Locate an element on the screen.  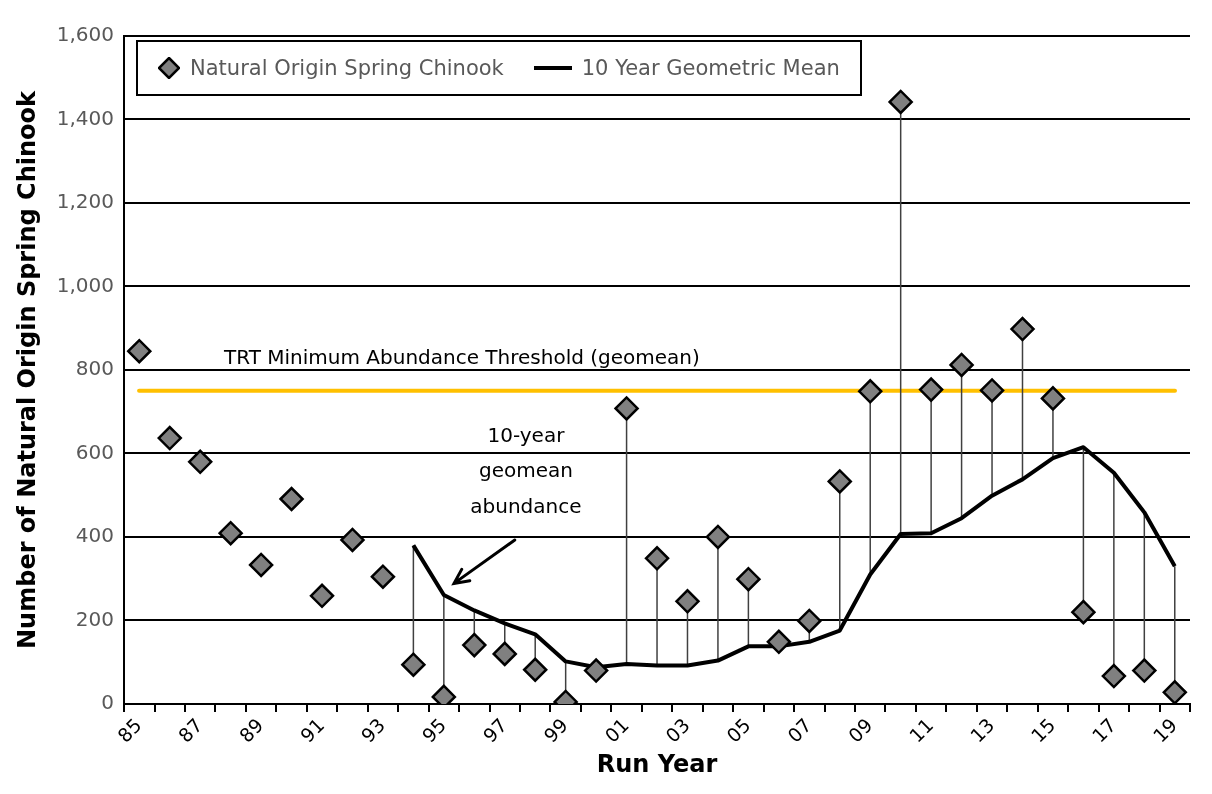
x-tick-label: 03 is located at coordinates (677, 730).